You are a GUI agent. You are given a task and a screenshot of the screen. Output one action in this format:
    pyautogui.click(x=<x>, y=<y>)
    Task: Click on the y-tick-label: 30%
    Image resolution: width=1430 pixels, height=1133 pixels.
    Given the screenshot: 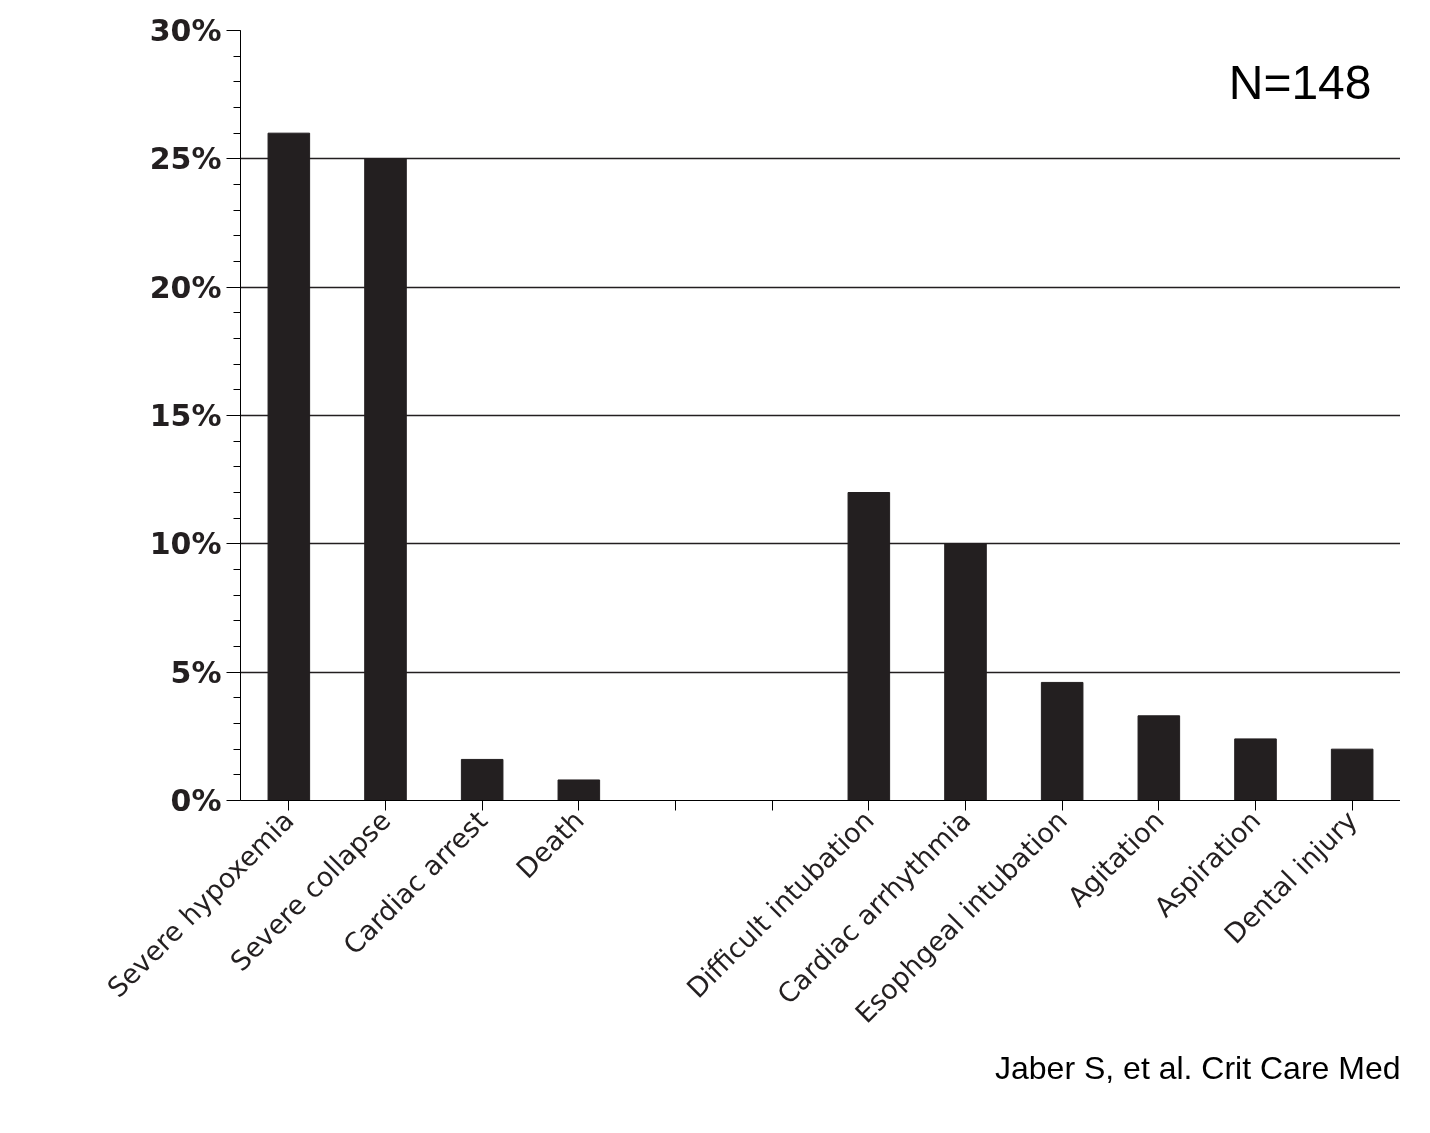 What is the action you would take?
    pyautogui.click(x=185, y=30)
    